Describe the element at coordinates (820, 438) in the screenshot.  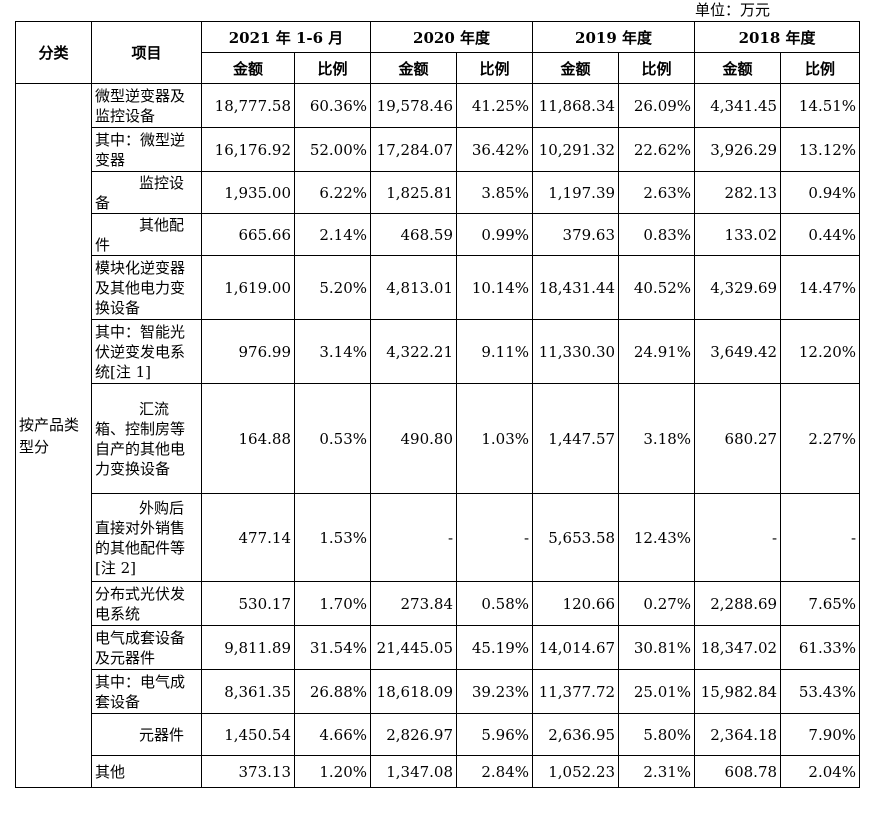
I see `ratio-cell: 2.27%` at that location.